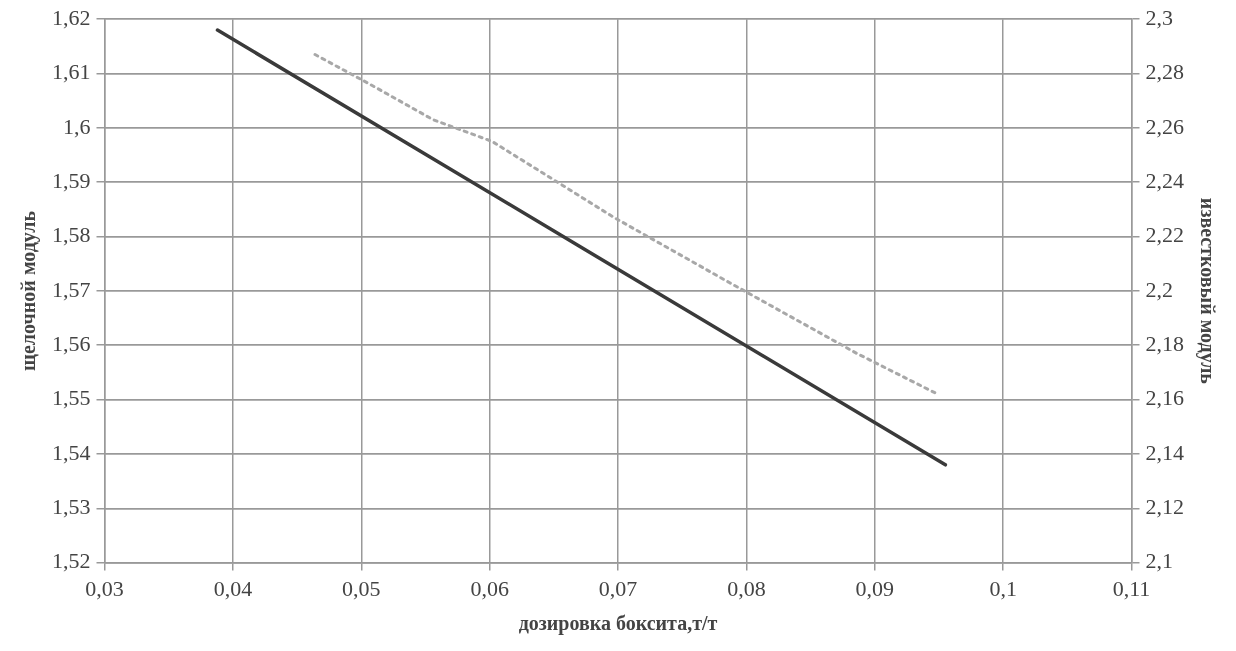 This screenshot has height=651, width=1236. I want to click on y2-tick-label: 2,2, so click(1159, 289).